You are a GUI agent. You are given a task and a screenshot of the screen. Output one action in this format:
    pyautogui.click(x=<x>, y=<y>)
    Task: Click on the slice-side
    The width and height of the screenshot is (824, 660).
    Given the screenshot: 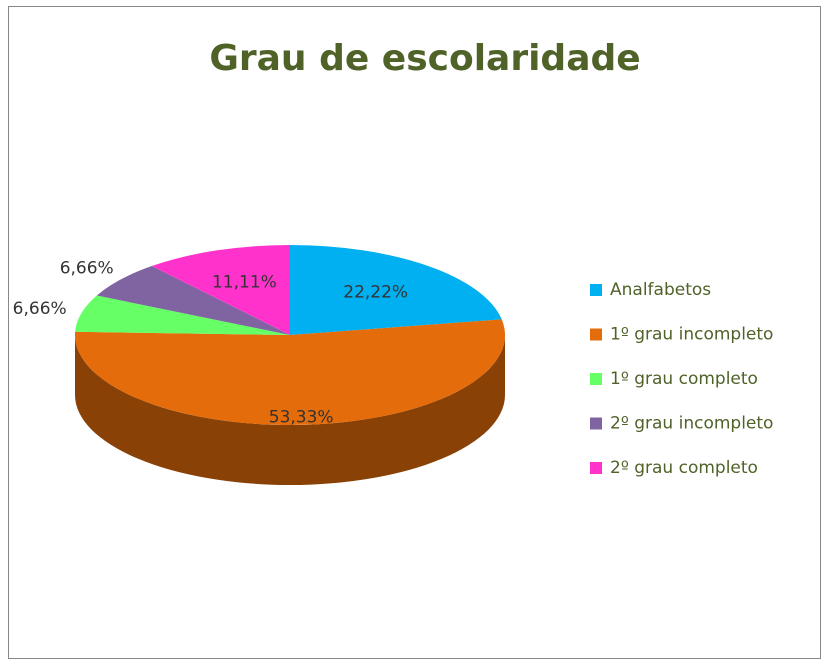 What is the action you would take?
    pyautogui.click(x=290, y=410)
    